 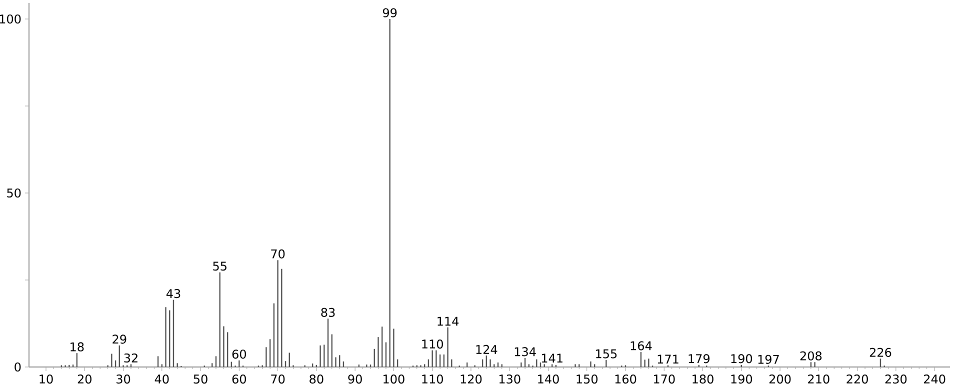 What do you see at coordinates (741, 359) in the screenshot?
I see `annotation: 190` at bounding box center [741, 359].